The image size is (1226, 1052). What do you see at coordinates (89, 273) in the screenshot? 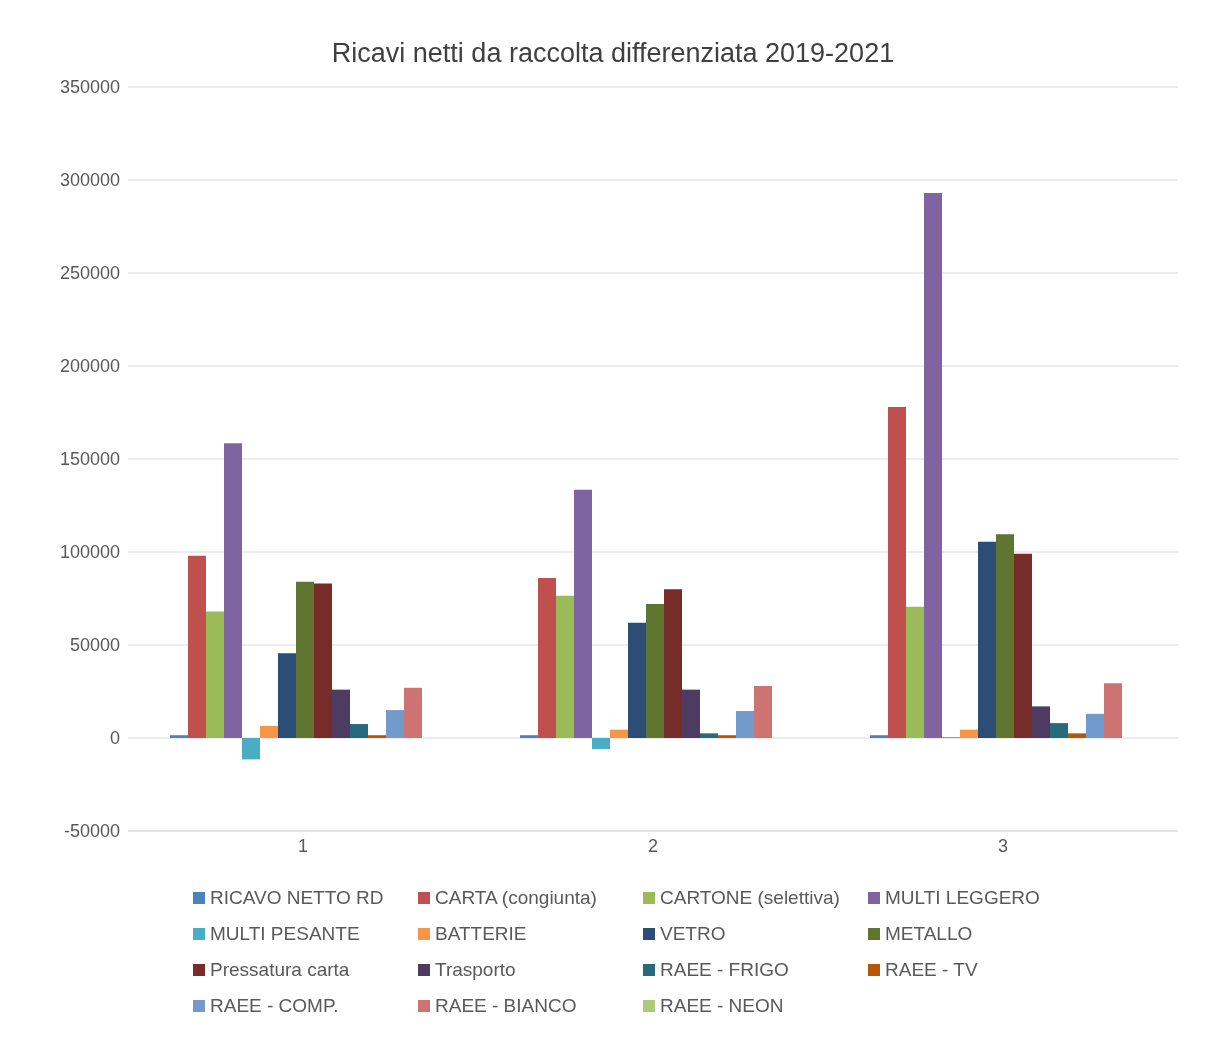
I see `y-tick-label: 250000` at bounding box center [89, 273].